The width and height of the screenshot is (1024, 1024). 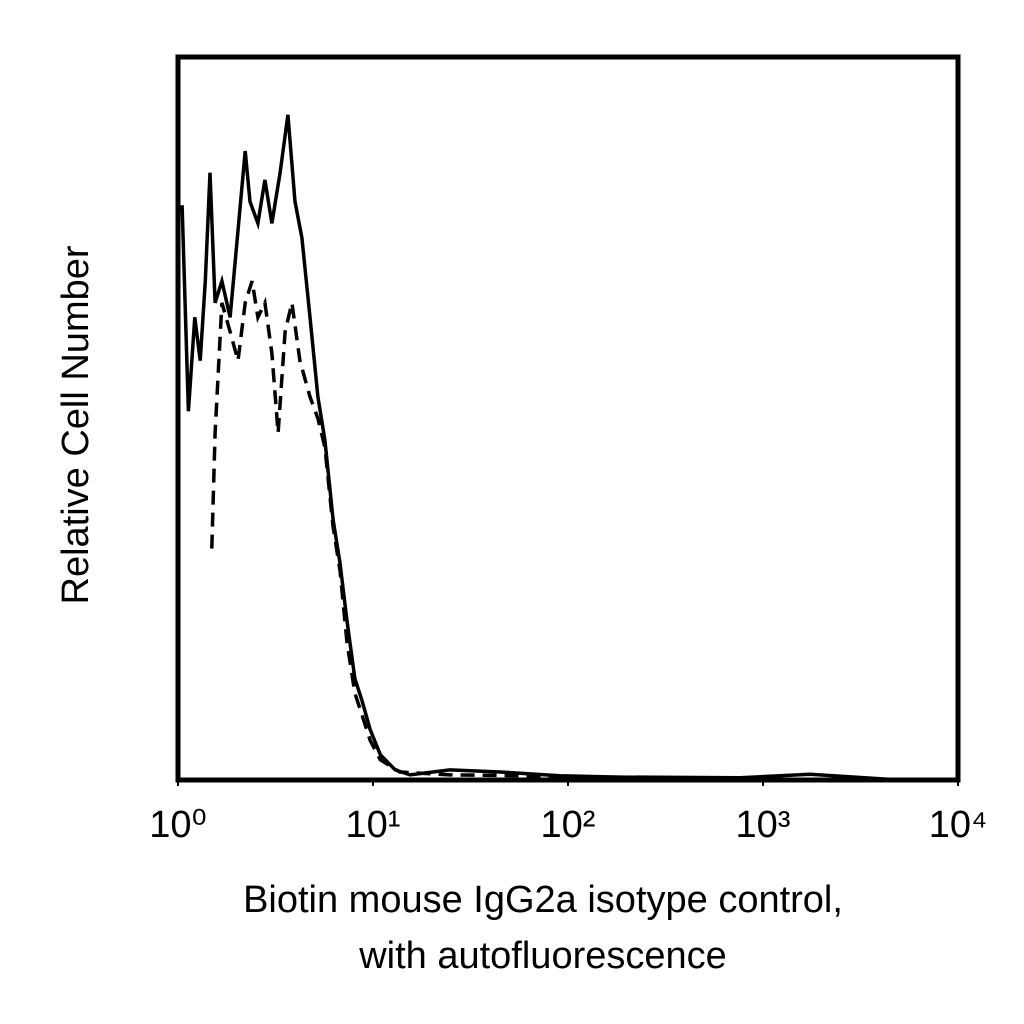 What do you see at coordinates (373, 825) in the screenshot?
I see `x-tick-label: 10¹` at bounding box center [373, 825].